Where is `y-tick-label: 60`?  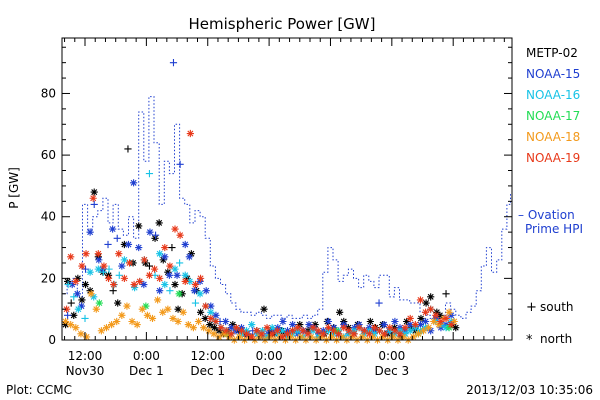
y-tick-label: 60 is located at coordinates (48, 155).